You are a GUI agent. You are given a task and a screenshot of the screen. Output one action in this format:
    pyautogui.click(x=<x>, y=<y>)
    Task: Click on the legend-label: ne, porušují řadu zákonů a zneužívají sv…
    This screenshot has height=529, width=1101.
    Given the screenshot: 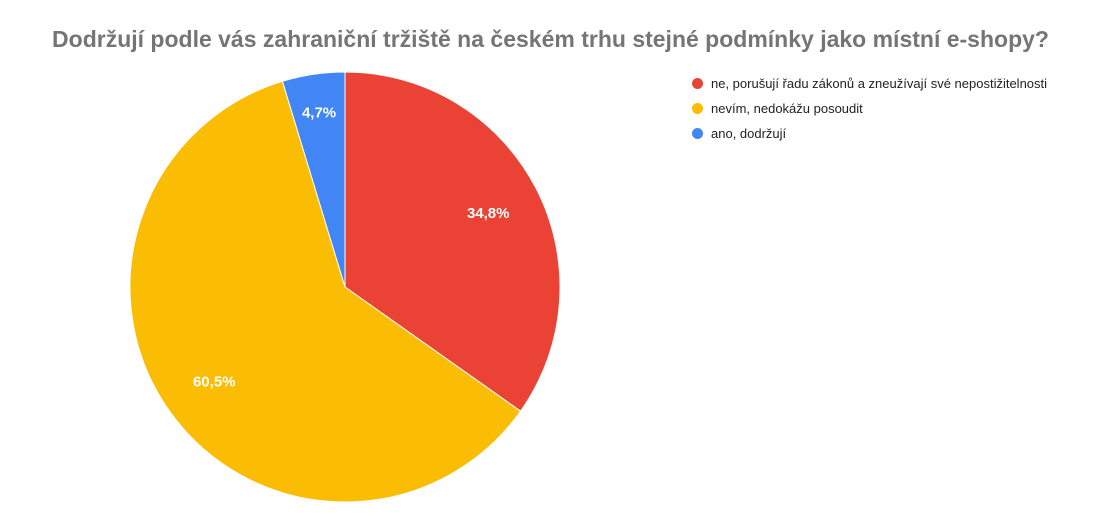 What is the action you would take?
    pyautogui.click(x=879, y=83)
    